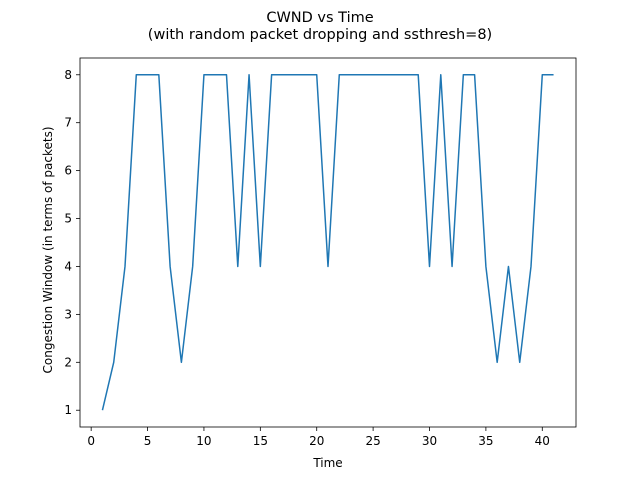  Describe the element at coordinates (68, 266) in the screenshot. I see `y-tick-label: 4` at that location.